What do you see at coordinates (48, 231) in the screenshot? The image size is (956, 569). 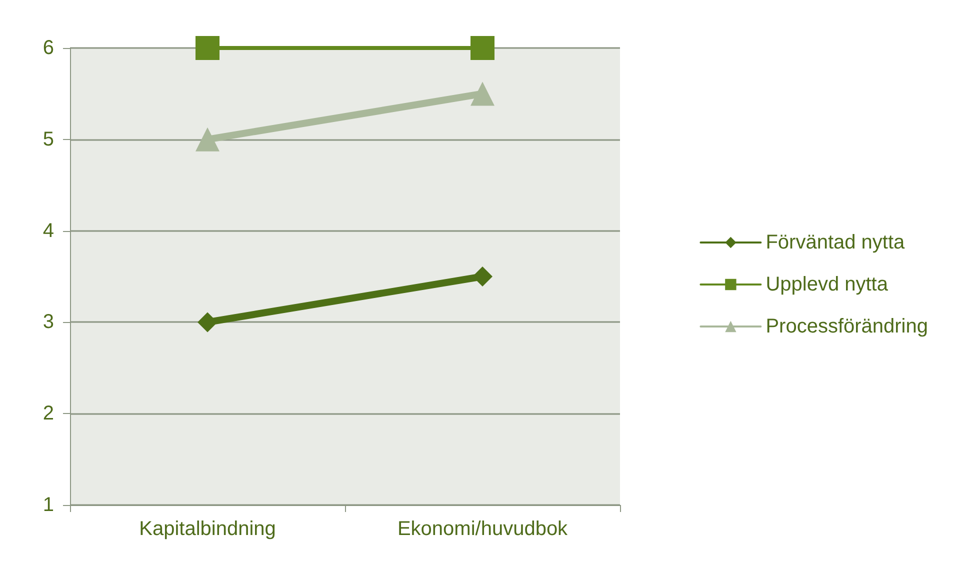 I see `y-tick-label: 4` at bounding box center [48, 231].